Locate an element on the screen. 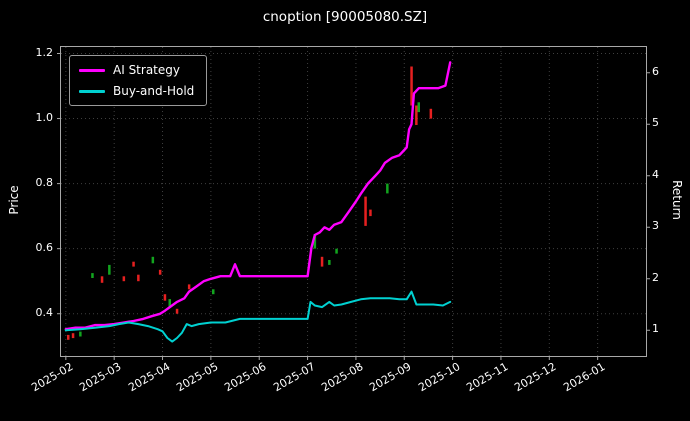  legend-label-buy-and-hold: Buy-and-Hold is located at coordinates (154, 91).